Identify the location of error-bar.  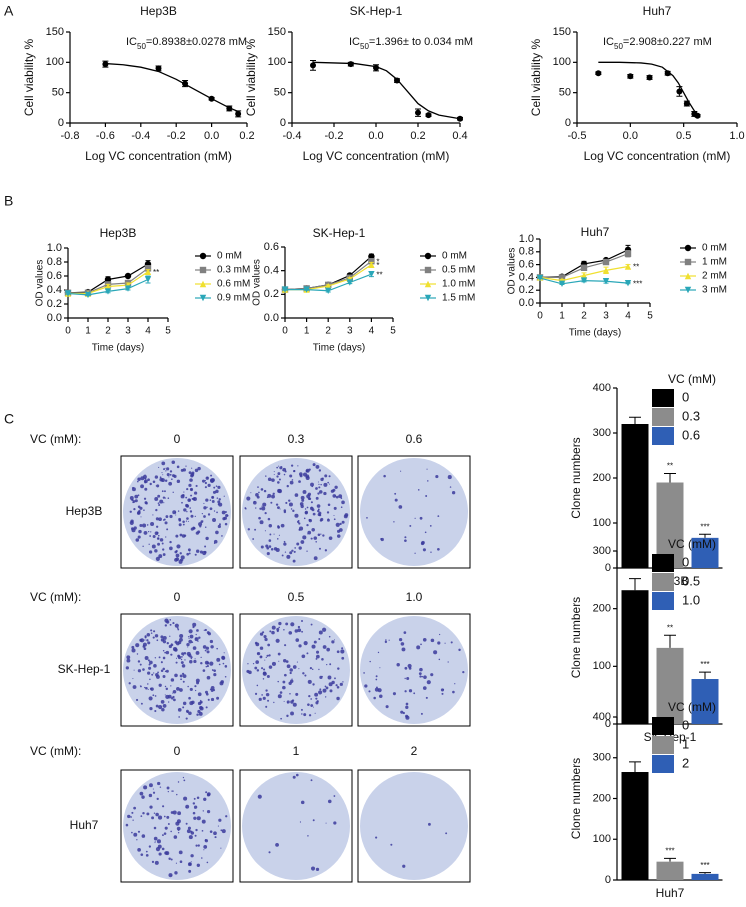
(670, 641).